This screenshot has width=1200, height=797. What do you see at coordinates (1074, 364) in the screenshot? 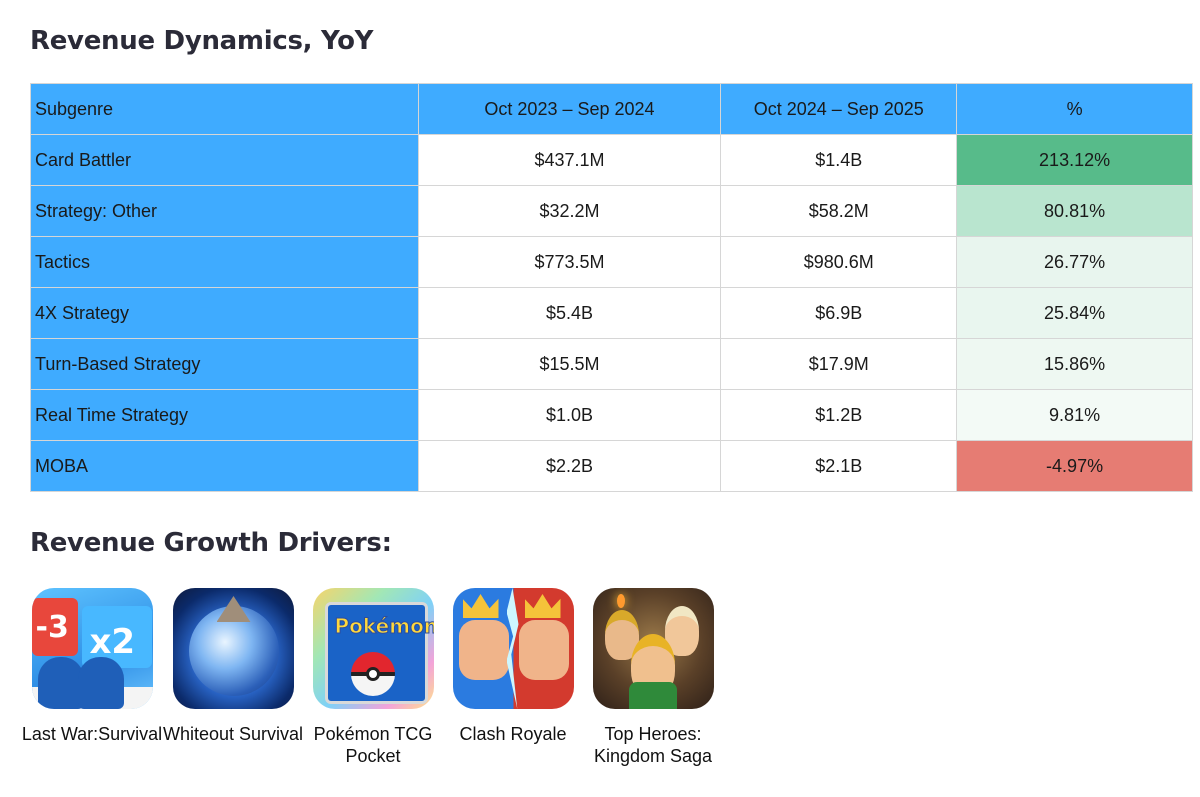
I see `percent-change-cell: 15.86%` at bounding box center [1074, 364].